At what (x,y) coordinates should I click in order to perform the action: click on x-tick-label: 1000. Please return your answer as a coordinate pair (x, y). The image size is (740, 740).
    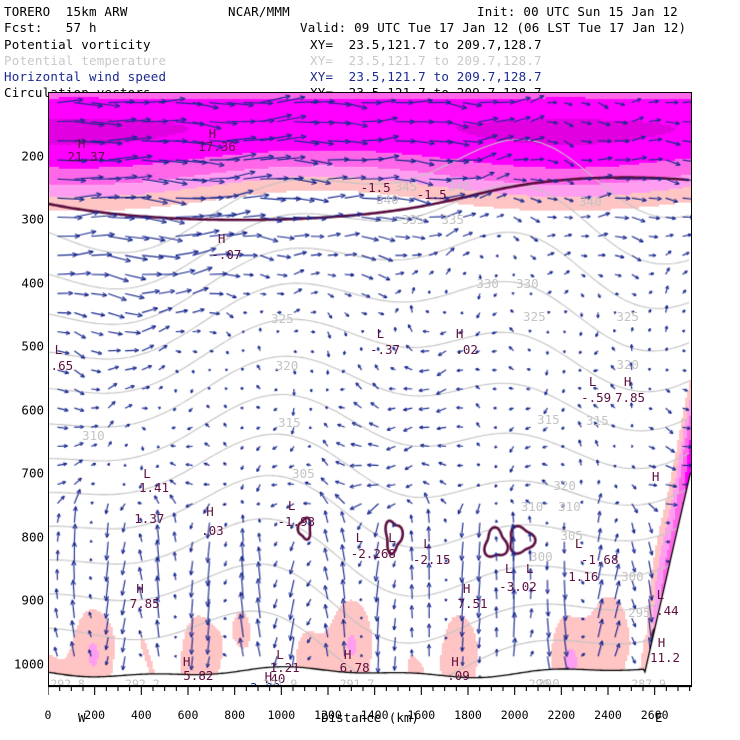
    Looking at the image, I should click on (281, 715).